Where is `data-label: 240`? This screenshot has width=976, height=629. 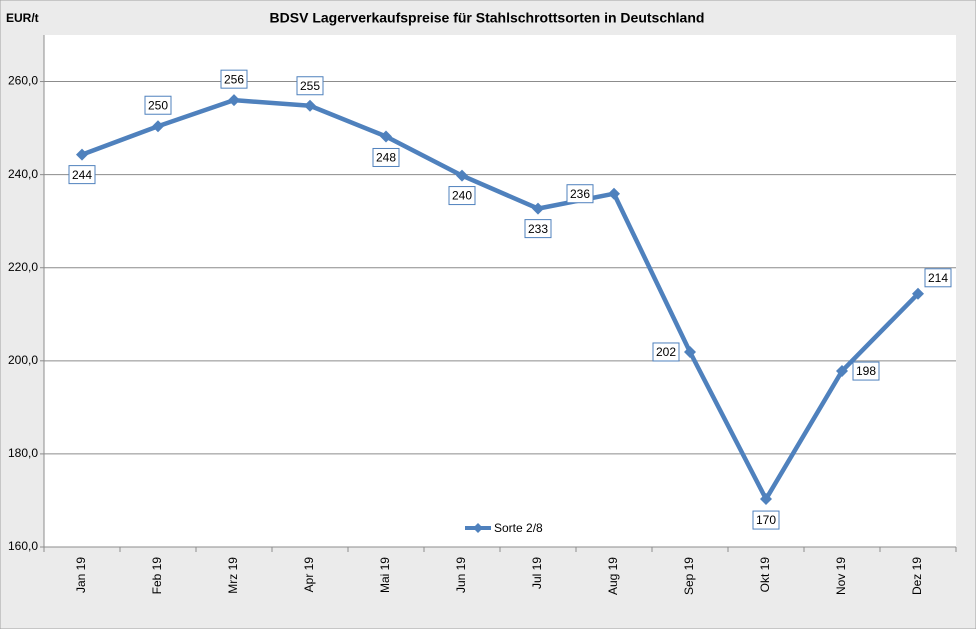 data-label: 240 is located at coordinates (462, 196).